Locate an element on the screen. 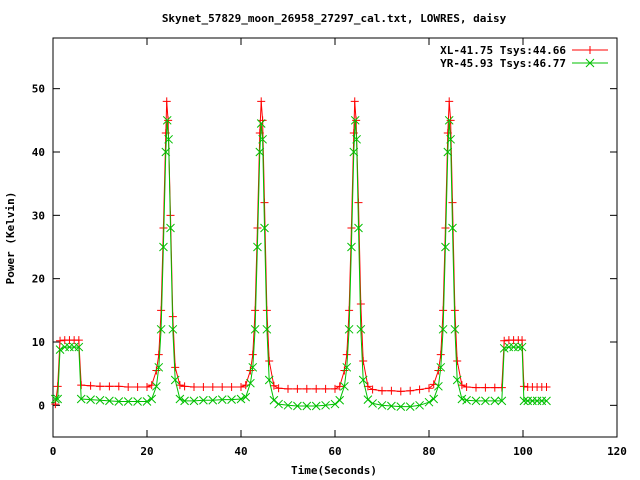 The width and height of the screenshot is (640, 480). y-tick-label: 40 is located at coordinates (38, 152).